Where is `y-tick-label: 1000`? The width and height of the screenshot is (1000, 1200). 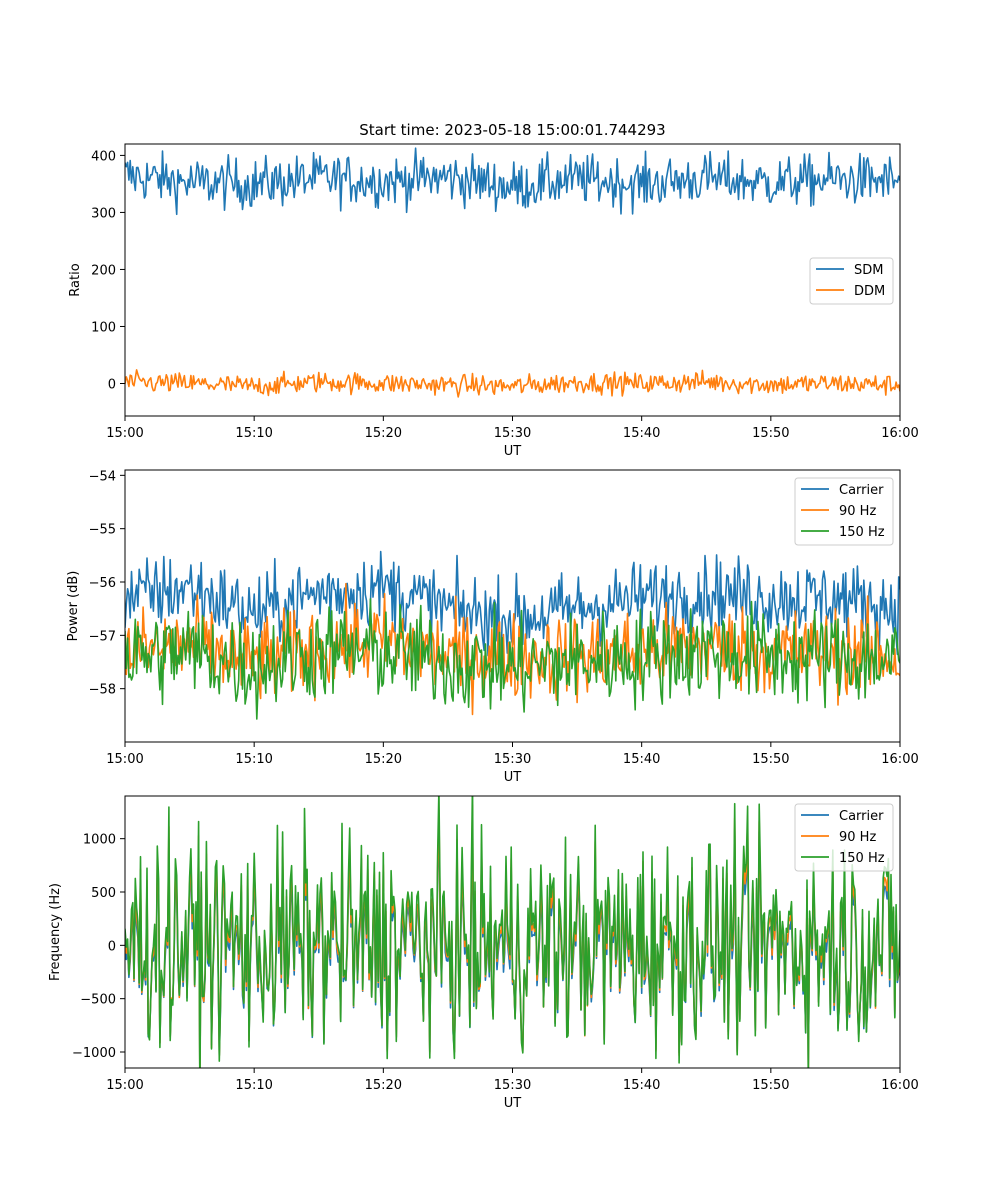 y-tick-label: 1000 is located at coordinates (99, 840).